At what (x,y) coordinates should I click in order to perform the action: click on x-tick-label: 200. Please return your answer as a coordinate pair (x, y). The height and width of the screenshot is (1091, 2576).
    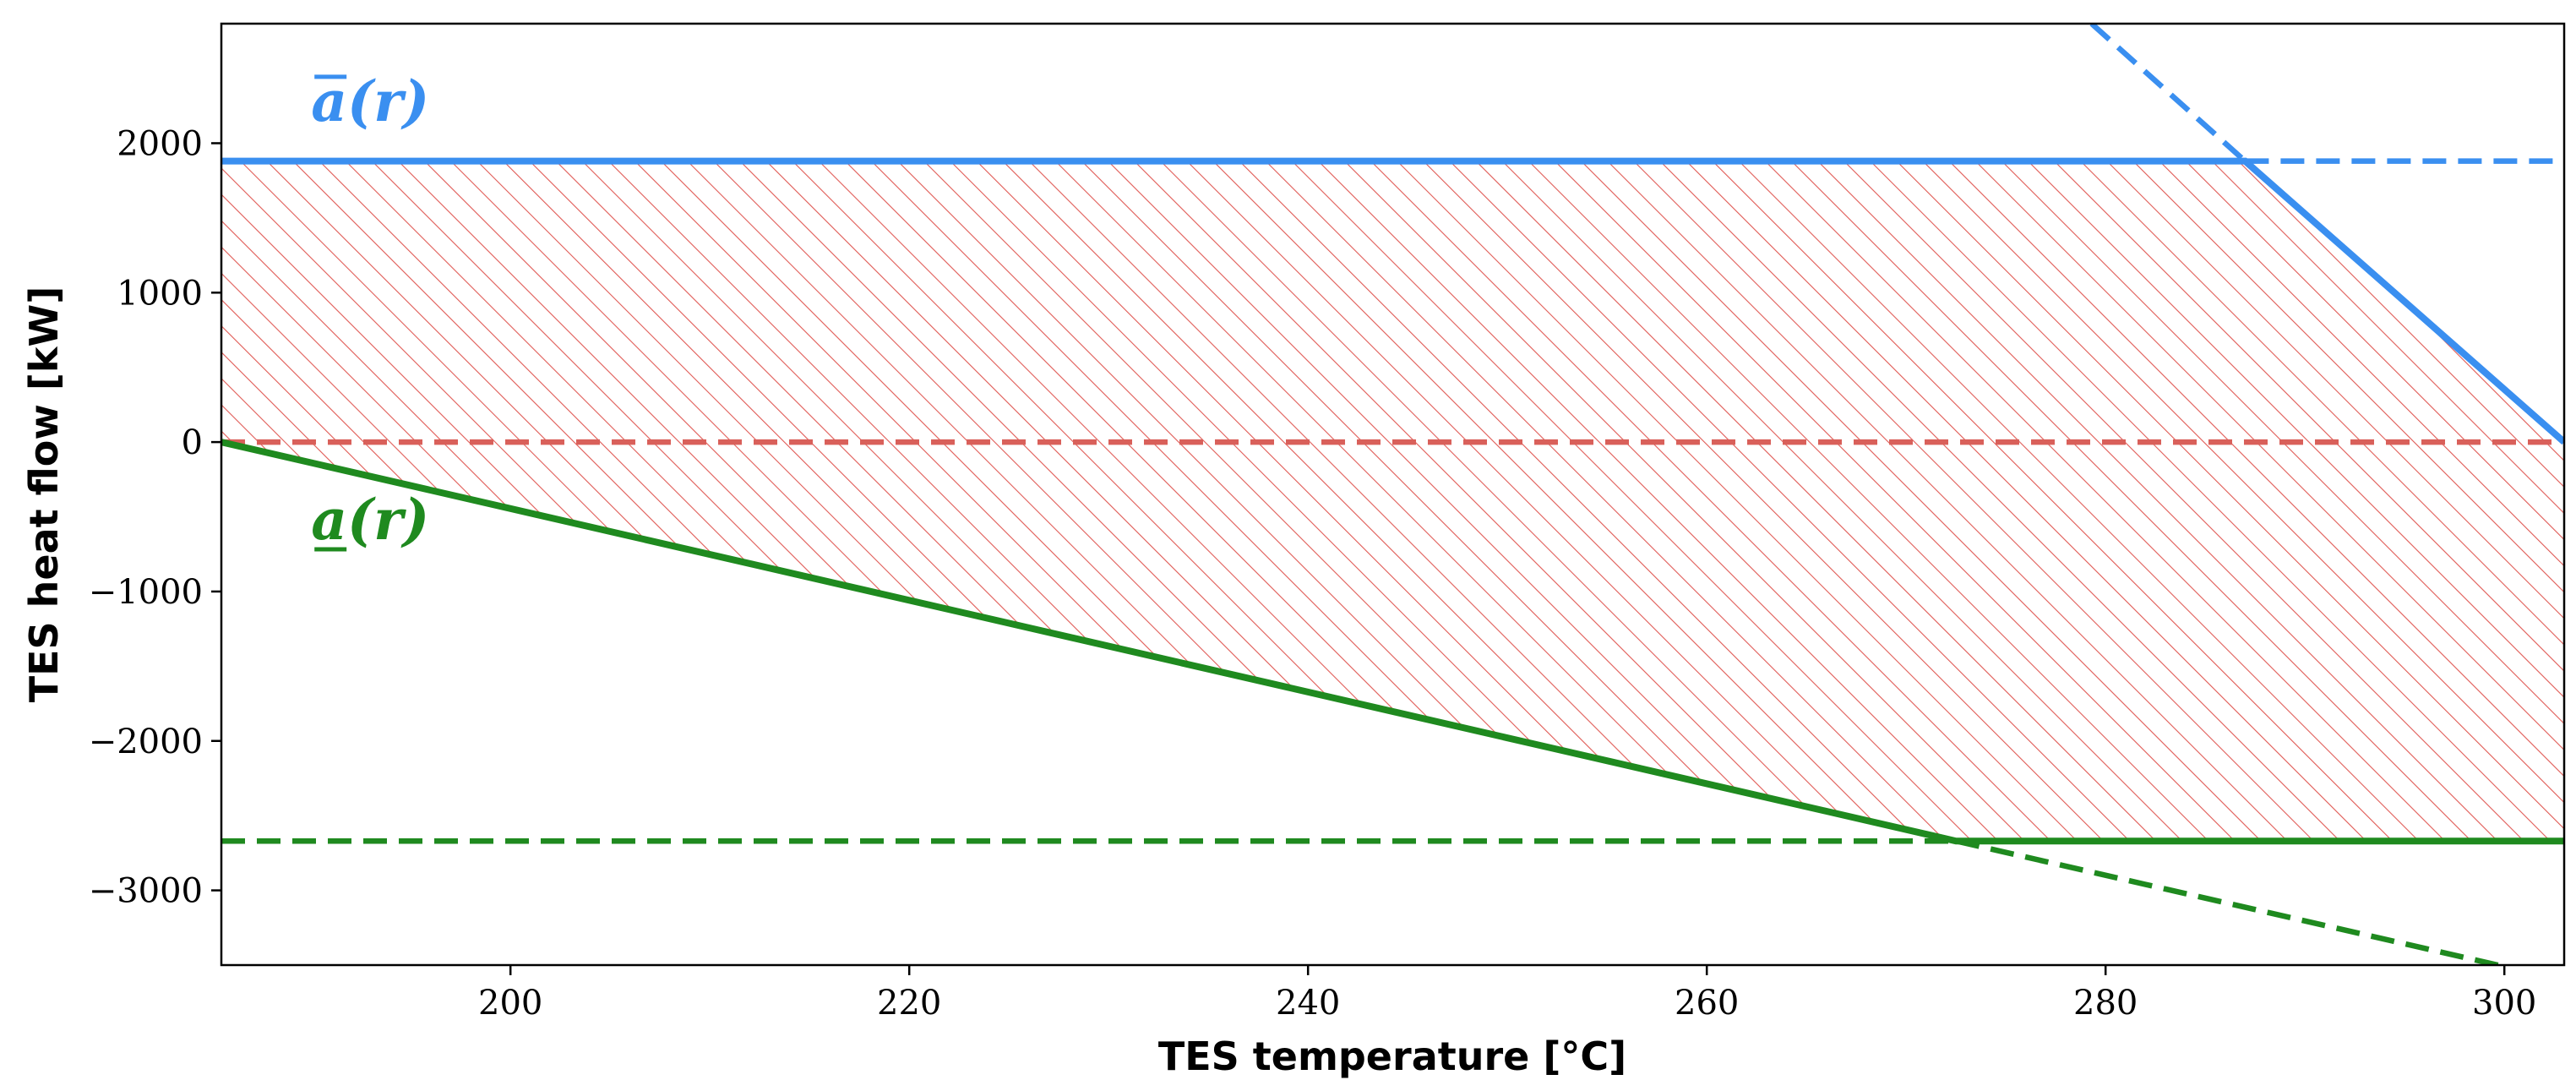
    Looking at the image, I should click on (510, 1004).